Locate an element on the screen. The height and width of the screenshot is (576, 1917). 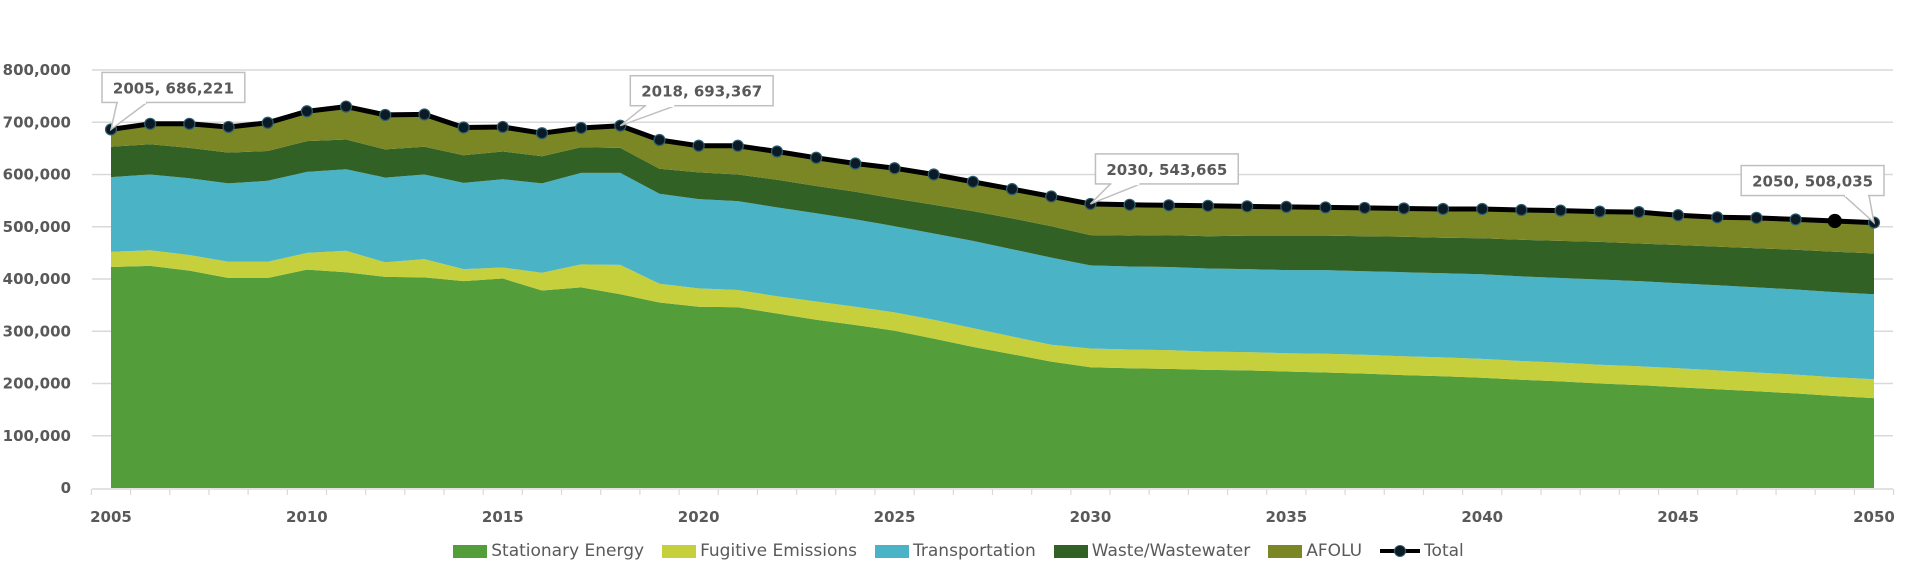
legend-label: Waste/Wastewater is located at coordinates (1171, 551).